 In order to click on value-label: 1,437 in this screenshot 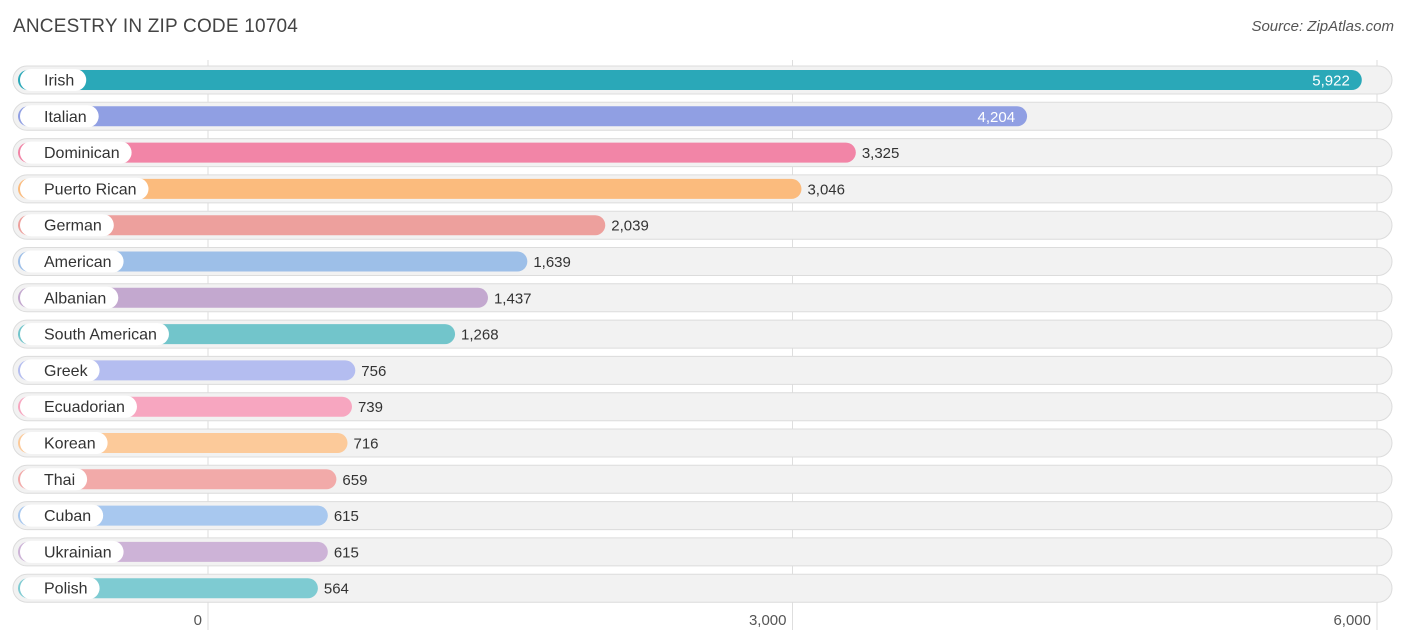, I will do `click(513, 298)`.